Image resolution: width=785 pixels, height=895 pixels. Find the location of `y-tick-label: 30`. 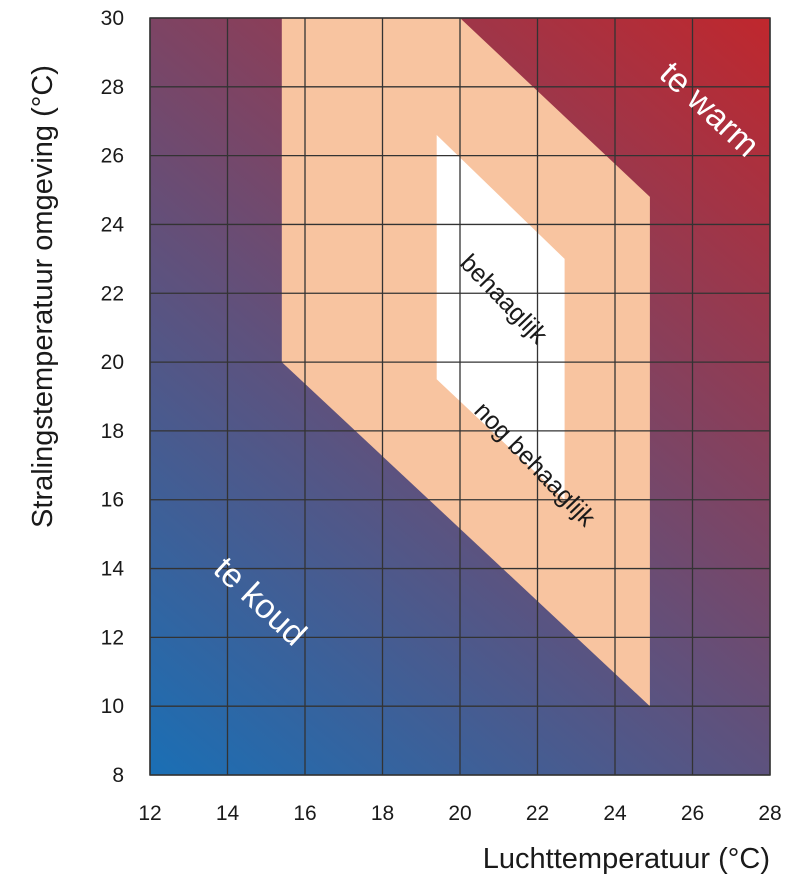

y-tick-label: 30 is located at coordinates (112, 18).